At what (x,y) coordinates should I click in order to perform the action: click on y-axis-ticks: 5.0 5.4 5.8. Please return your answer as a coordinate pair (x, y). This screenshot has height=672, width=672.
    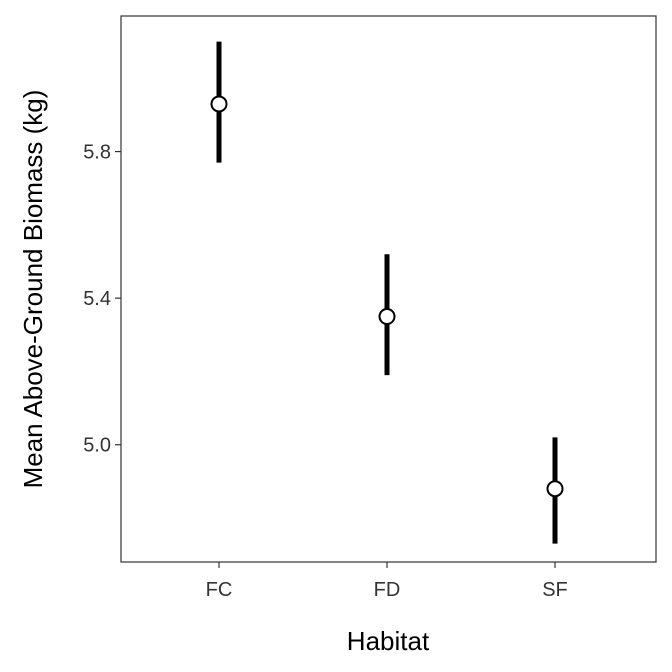
    Looking at the image, I should click on (102, 299).